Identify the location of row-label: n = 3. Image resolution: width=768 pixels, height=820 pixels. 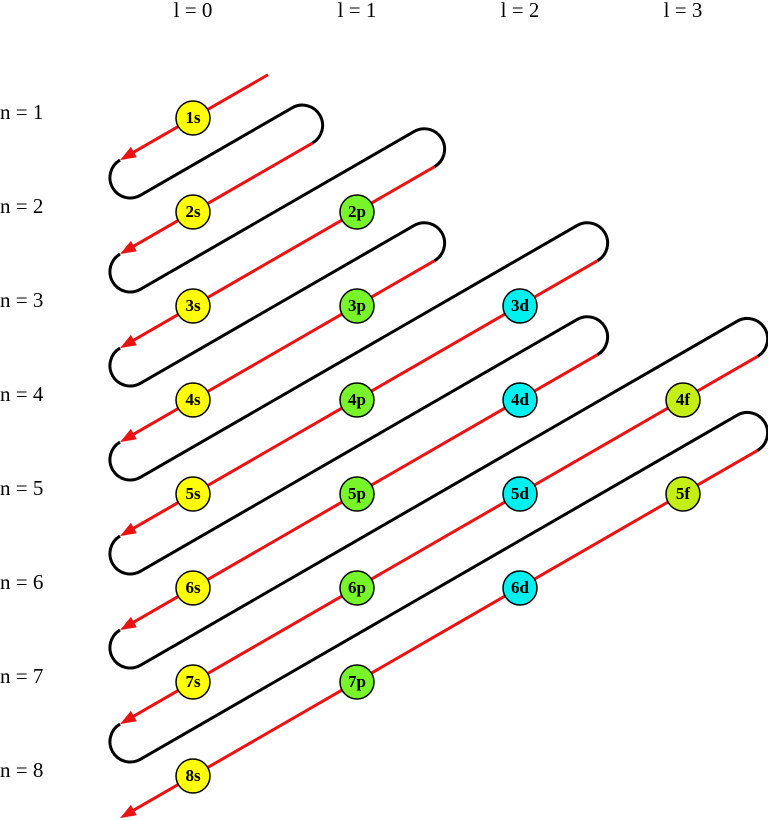
(21, 300).